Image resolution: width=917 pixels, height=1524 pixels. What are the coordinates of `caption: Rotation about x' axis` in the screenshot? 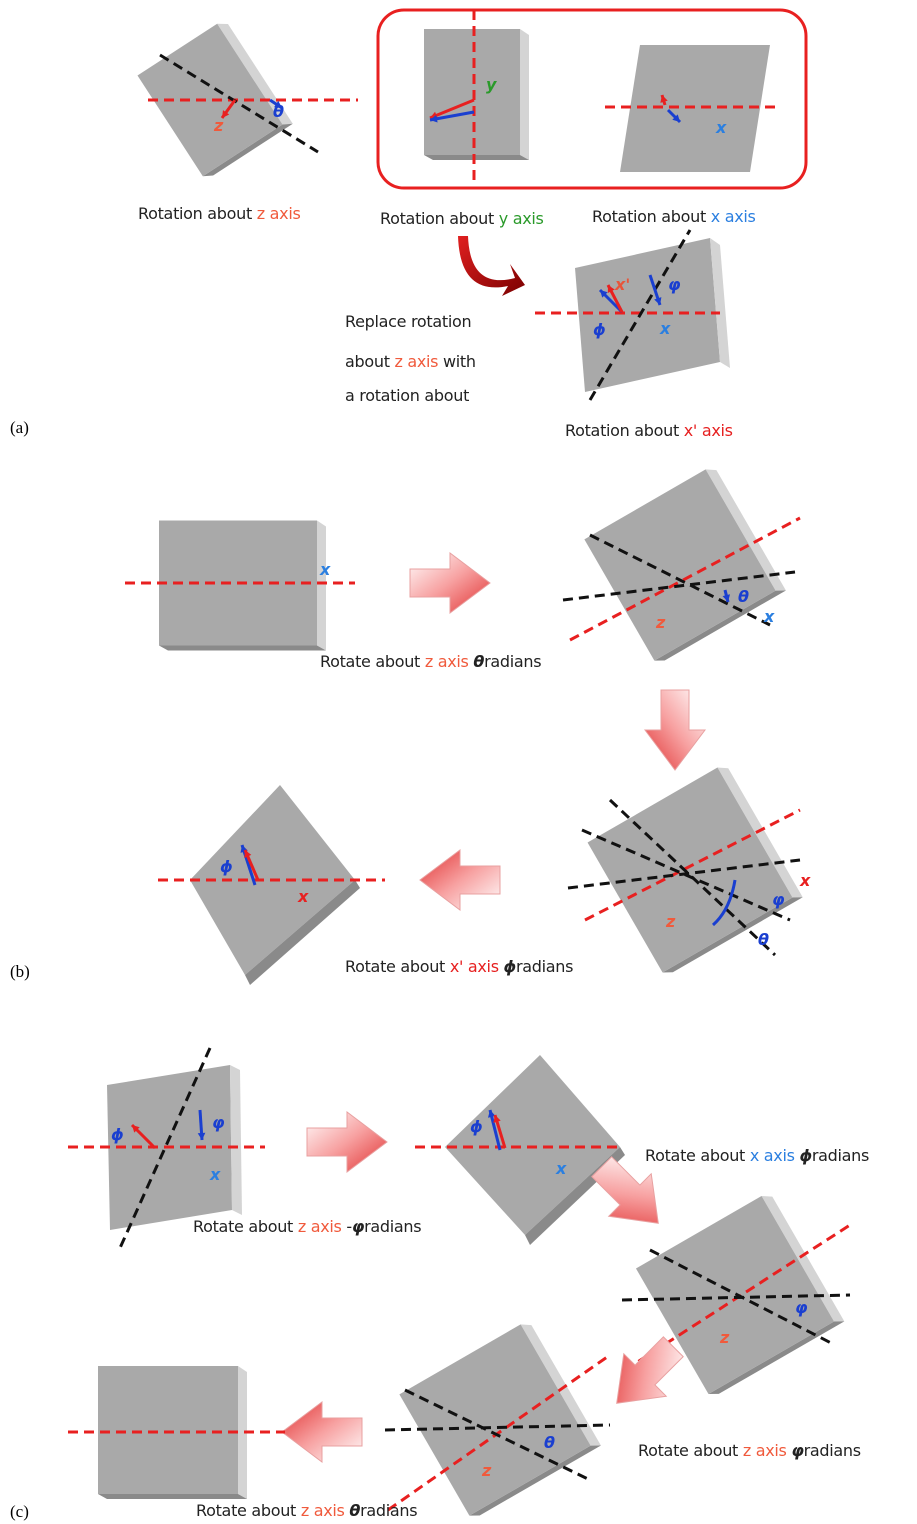 It's located at (649, 430).